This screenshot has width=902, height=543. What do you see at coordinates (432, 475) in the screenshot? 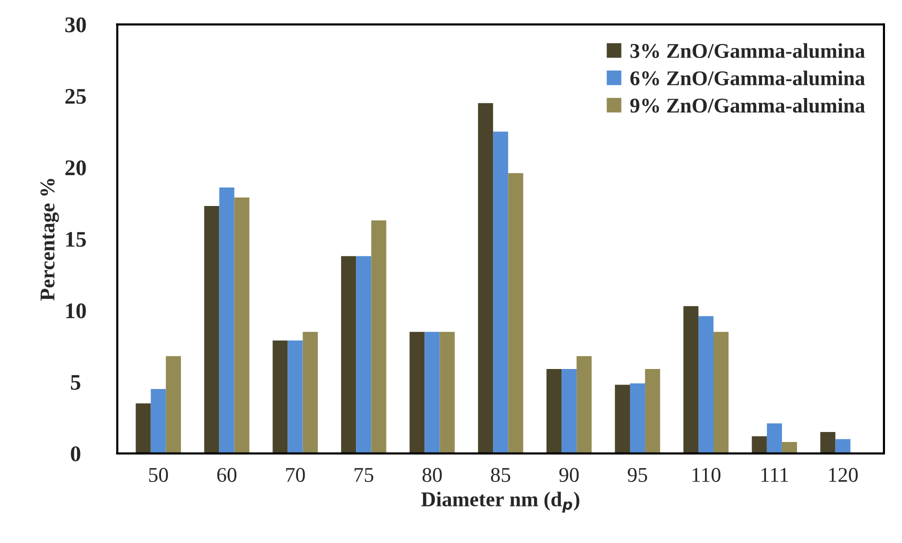
I see `x-tick-label: 80` at bounding box center [432, 475].